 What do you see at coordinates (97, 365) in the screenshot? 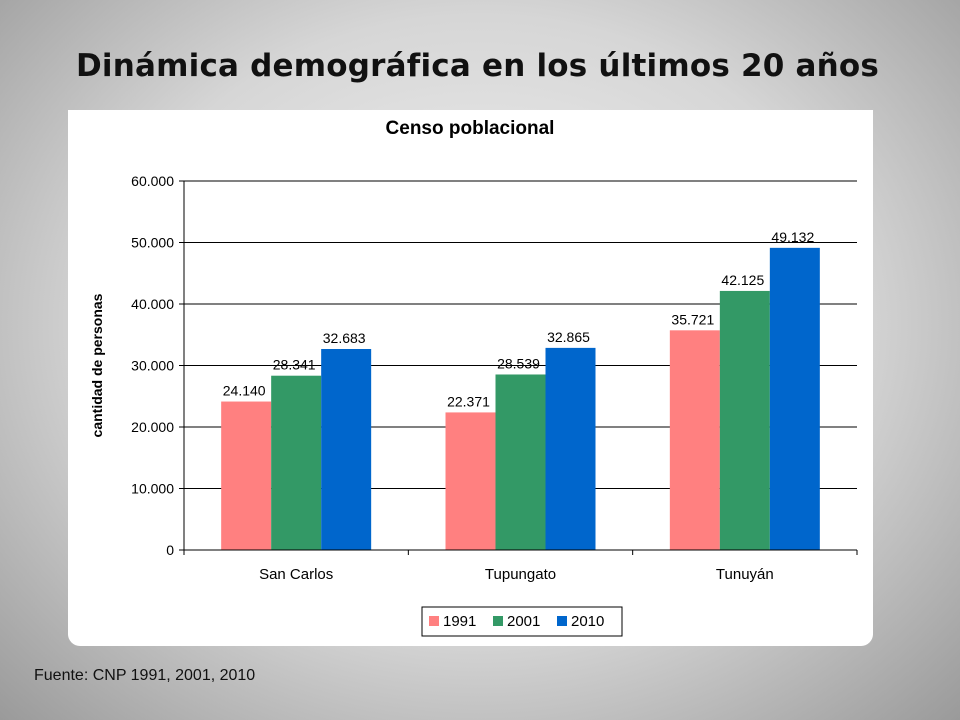
I see `y-axis-label: cantidad de personas` at bounding box center [97, 365].